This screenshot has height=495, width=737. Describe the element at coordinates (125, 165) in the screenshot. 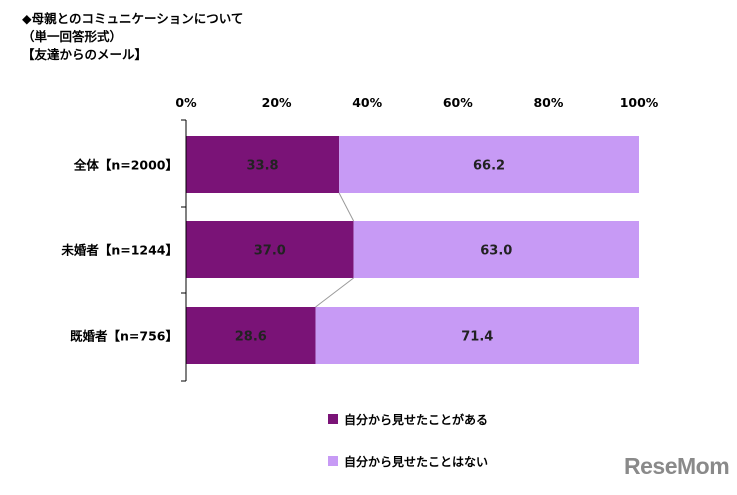

I see `category-label: 全体【n=2000】` at that location.